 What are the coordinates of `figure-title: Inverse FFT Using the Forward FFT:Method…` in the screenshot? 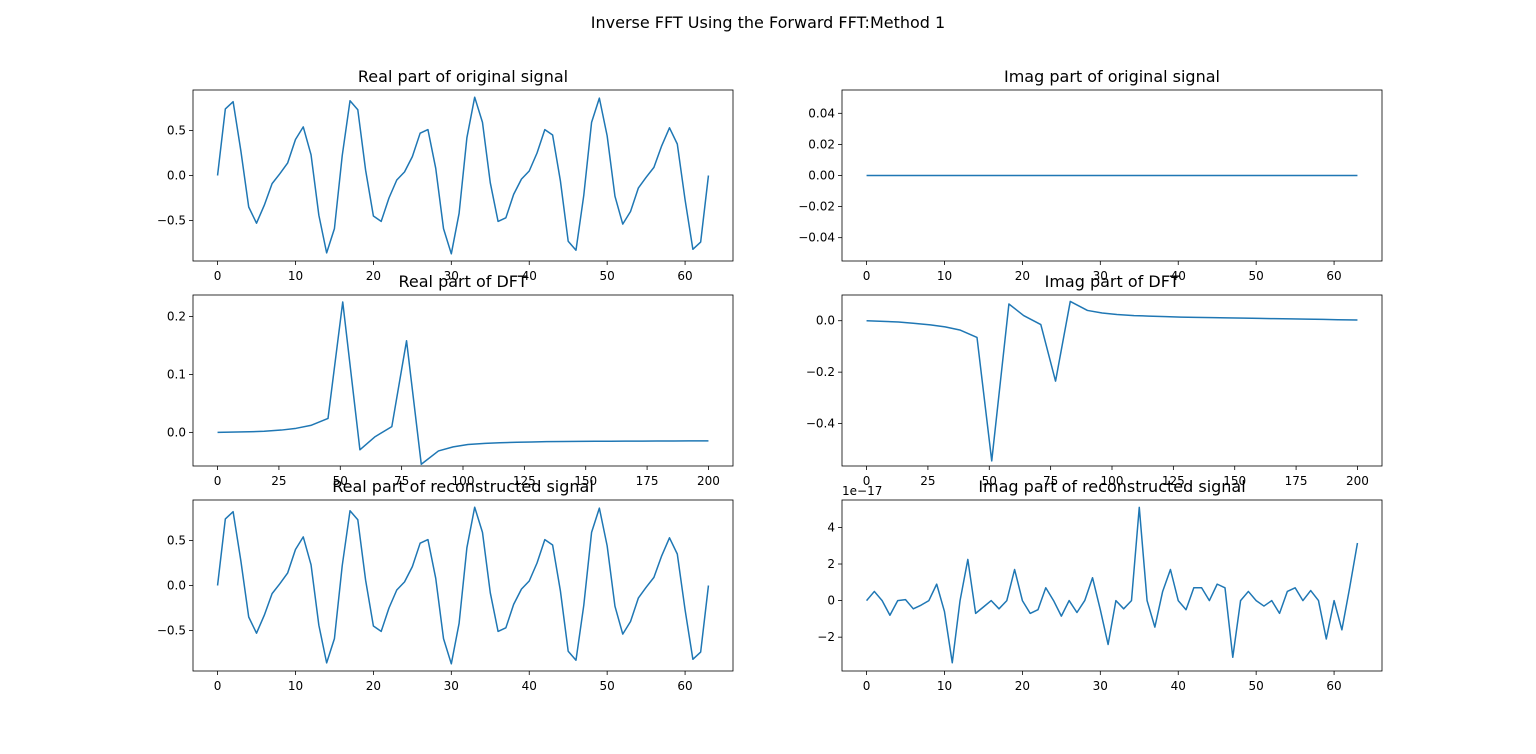 It's located at (768, 22).